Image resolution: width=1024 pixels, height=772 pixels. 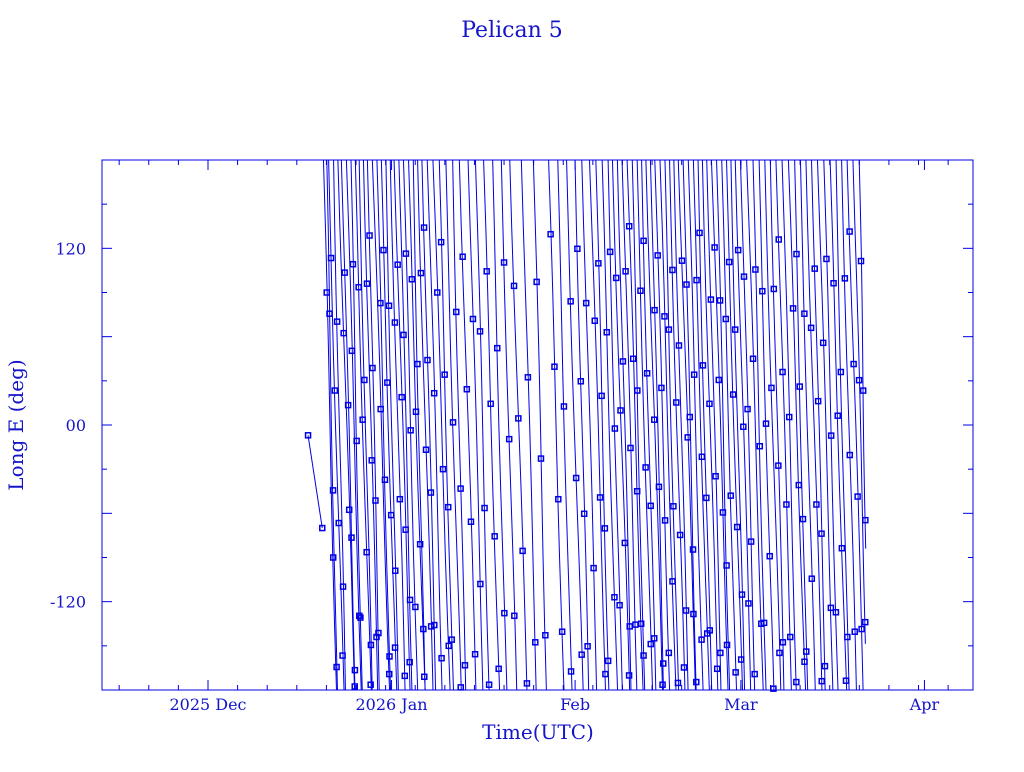 What do you see at coordinates (207, 704) in the screenshot?
I see `x-tick-label: 2025 Dec` at bounding box center [207, 704].